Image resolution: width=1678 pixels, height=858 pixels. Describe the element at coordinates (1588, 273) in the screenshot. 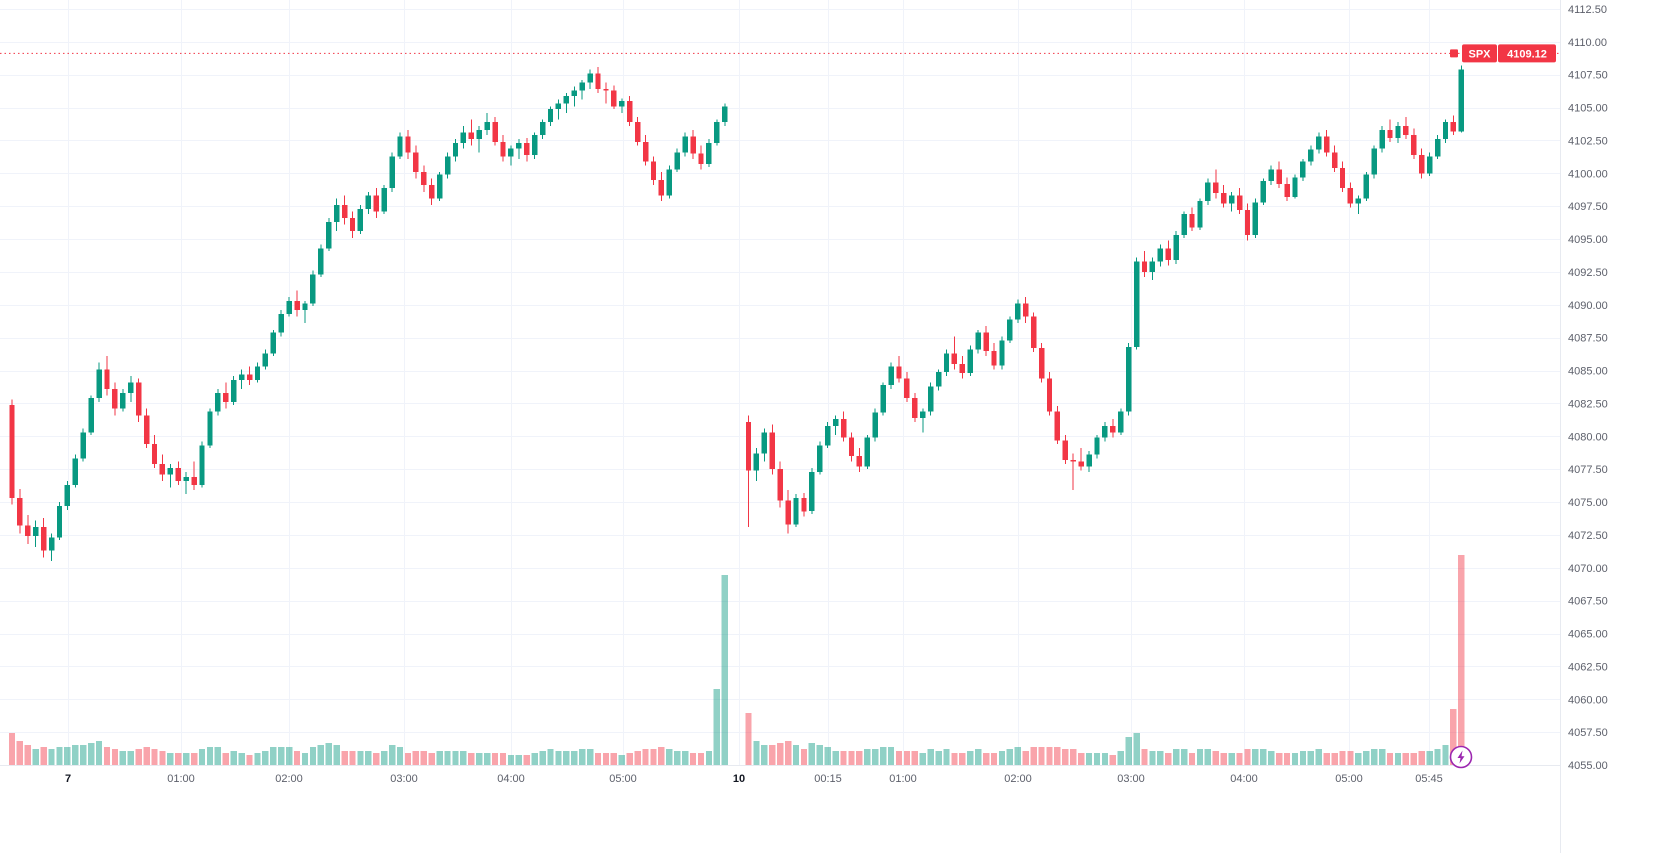

I see `y-axis-label: 4092.50` at that location.